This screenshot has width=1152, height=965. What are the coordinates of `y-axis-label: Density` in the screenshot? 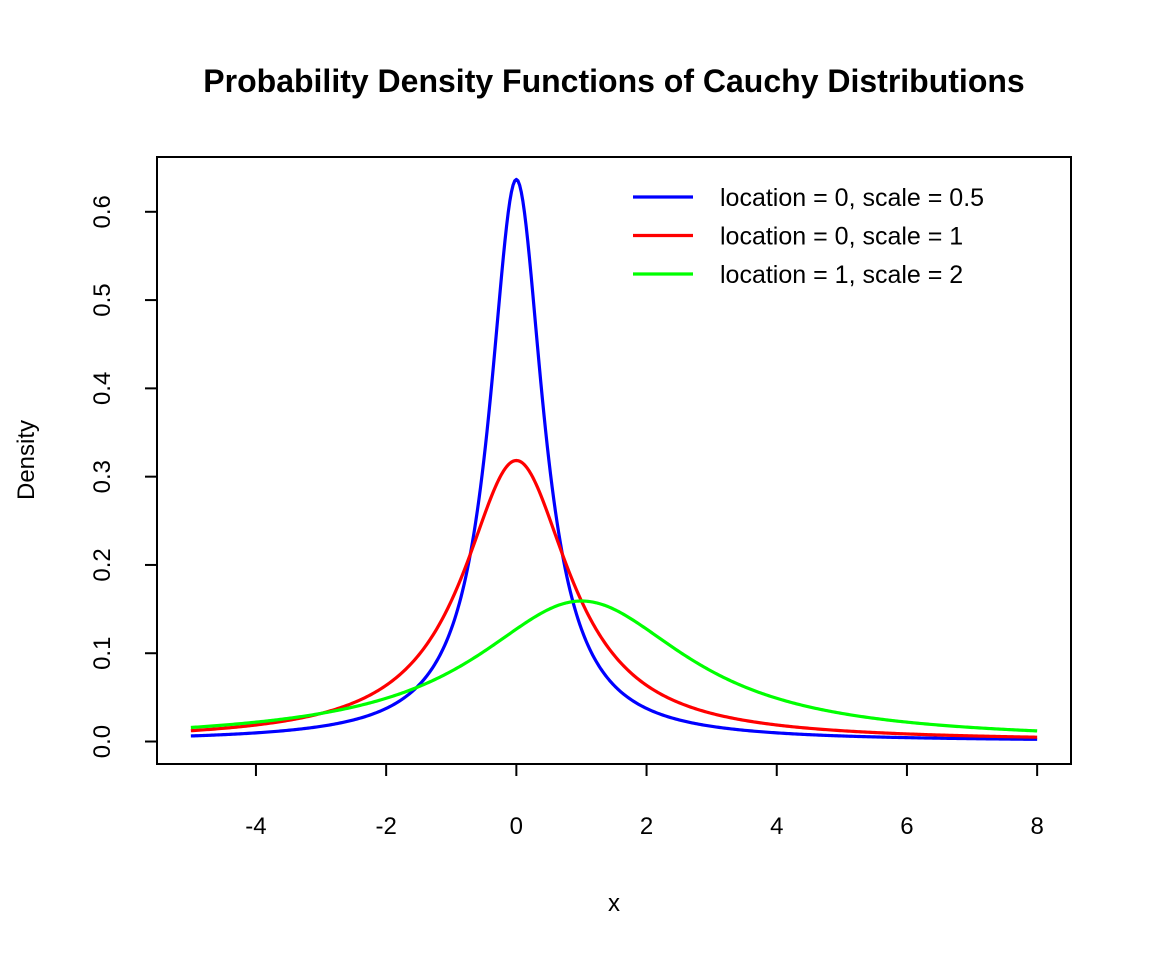 It's located at (26, 460).